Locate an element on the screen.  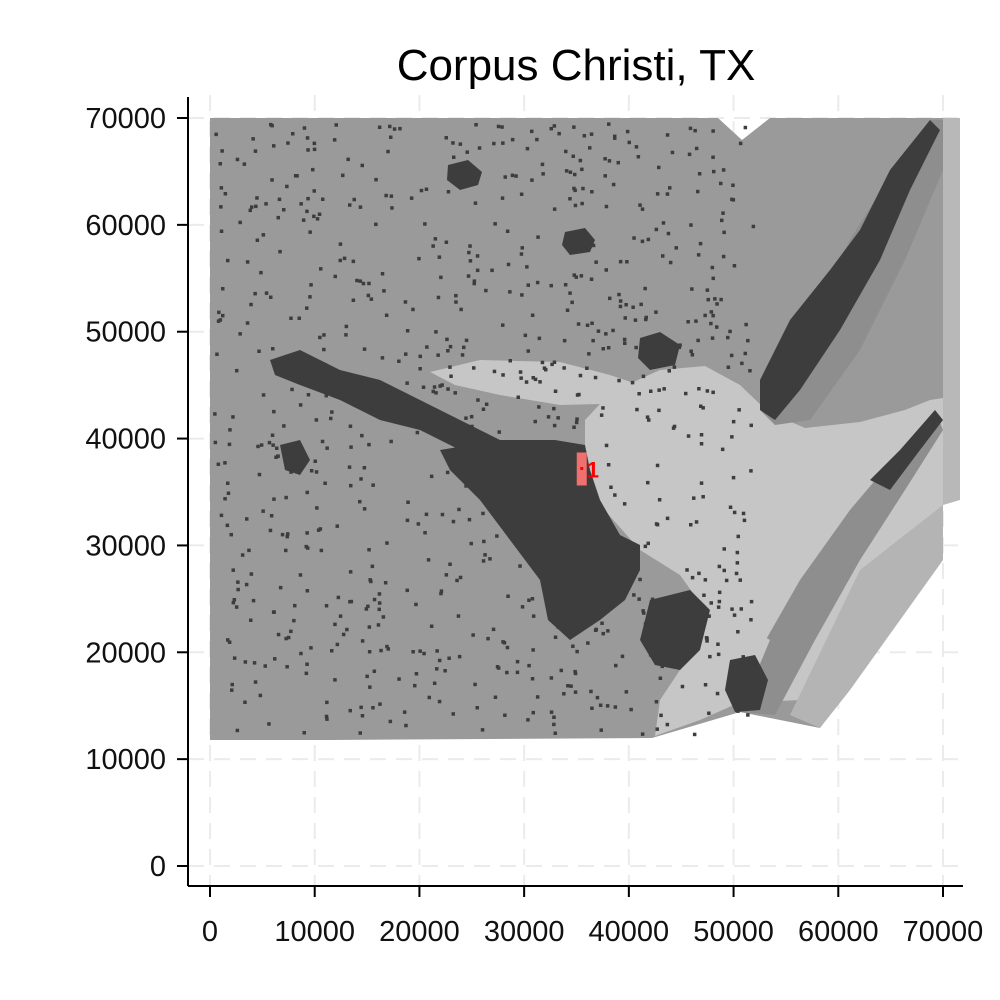
x-tick-label: 40000 is located at coordinates (629, 932).